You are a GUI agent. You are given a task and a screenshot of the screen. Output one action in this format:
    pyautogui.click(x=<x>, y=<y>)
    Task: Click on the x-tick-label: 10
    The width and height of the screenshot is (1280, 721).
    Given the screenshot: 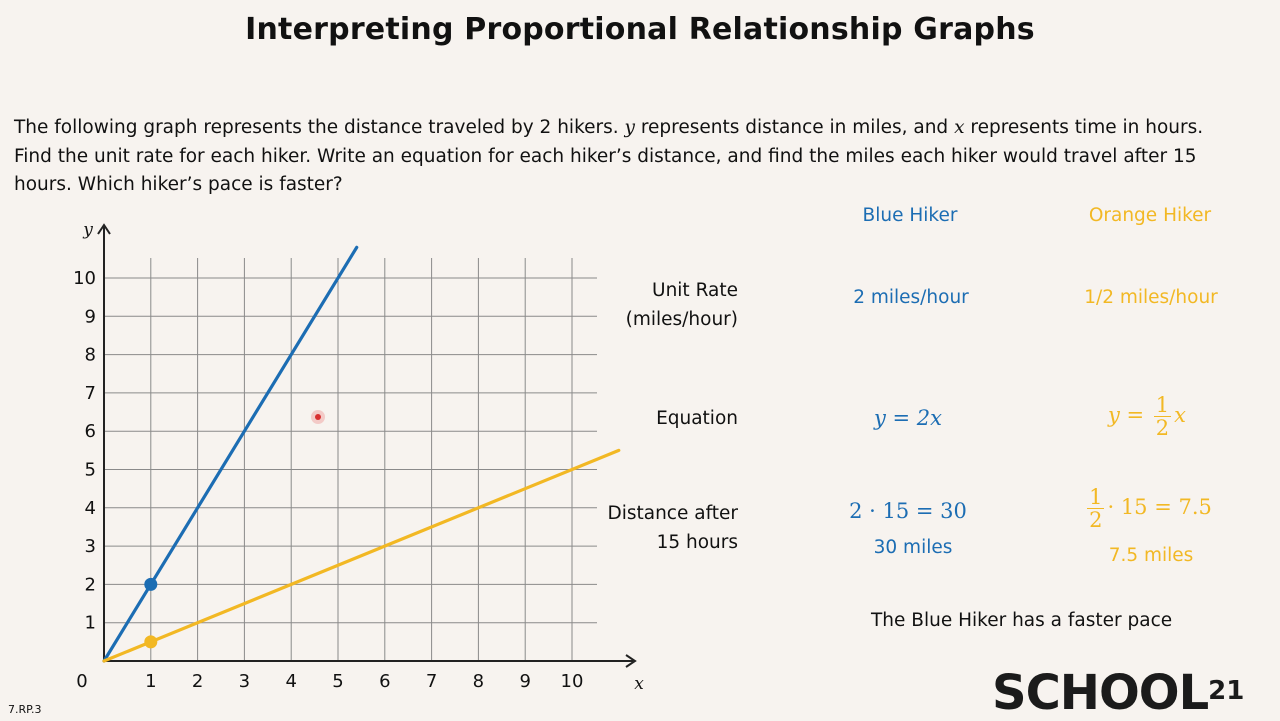 What is the action you would take?
    pyautogui.click(x=572, y=681)
    